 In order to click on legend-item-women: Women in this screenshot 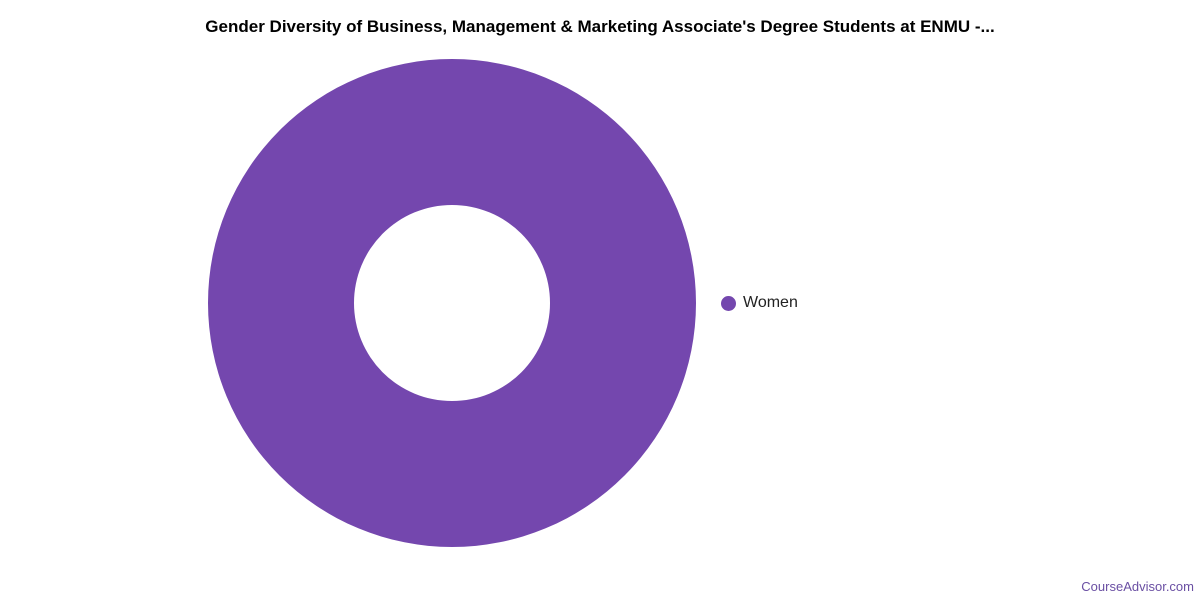, I will do `click(759, 303)`.